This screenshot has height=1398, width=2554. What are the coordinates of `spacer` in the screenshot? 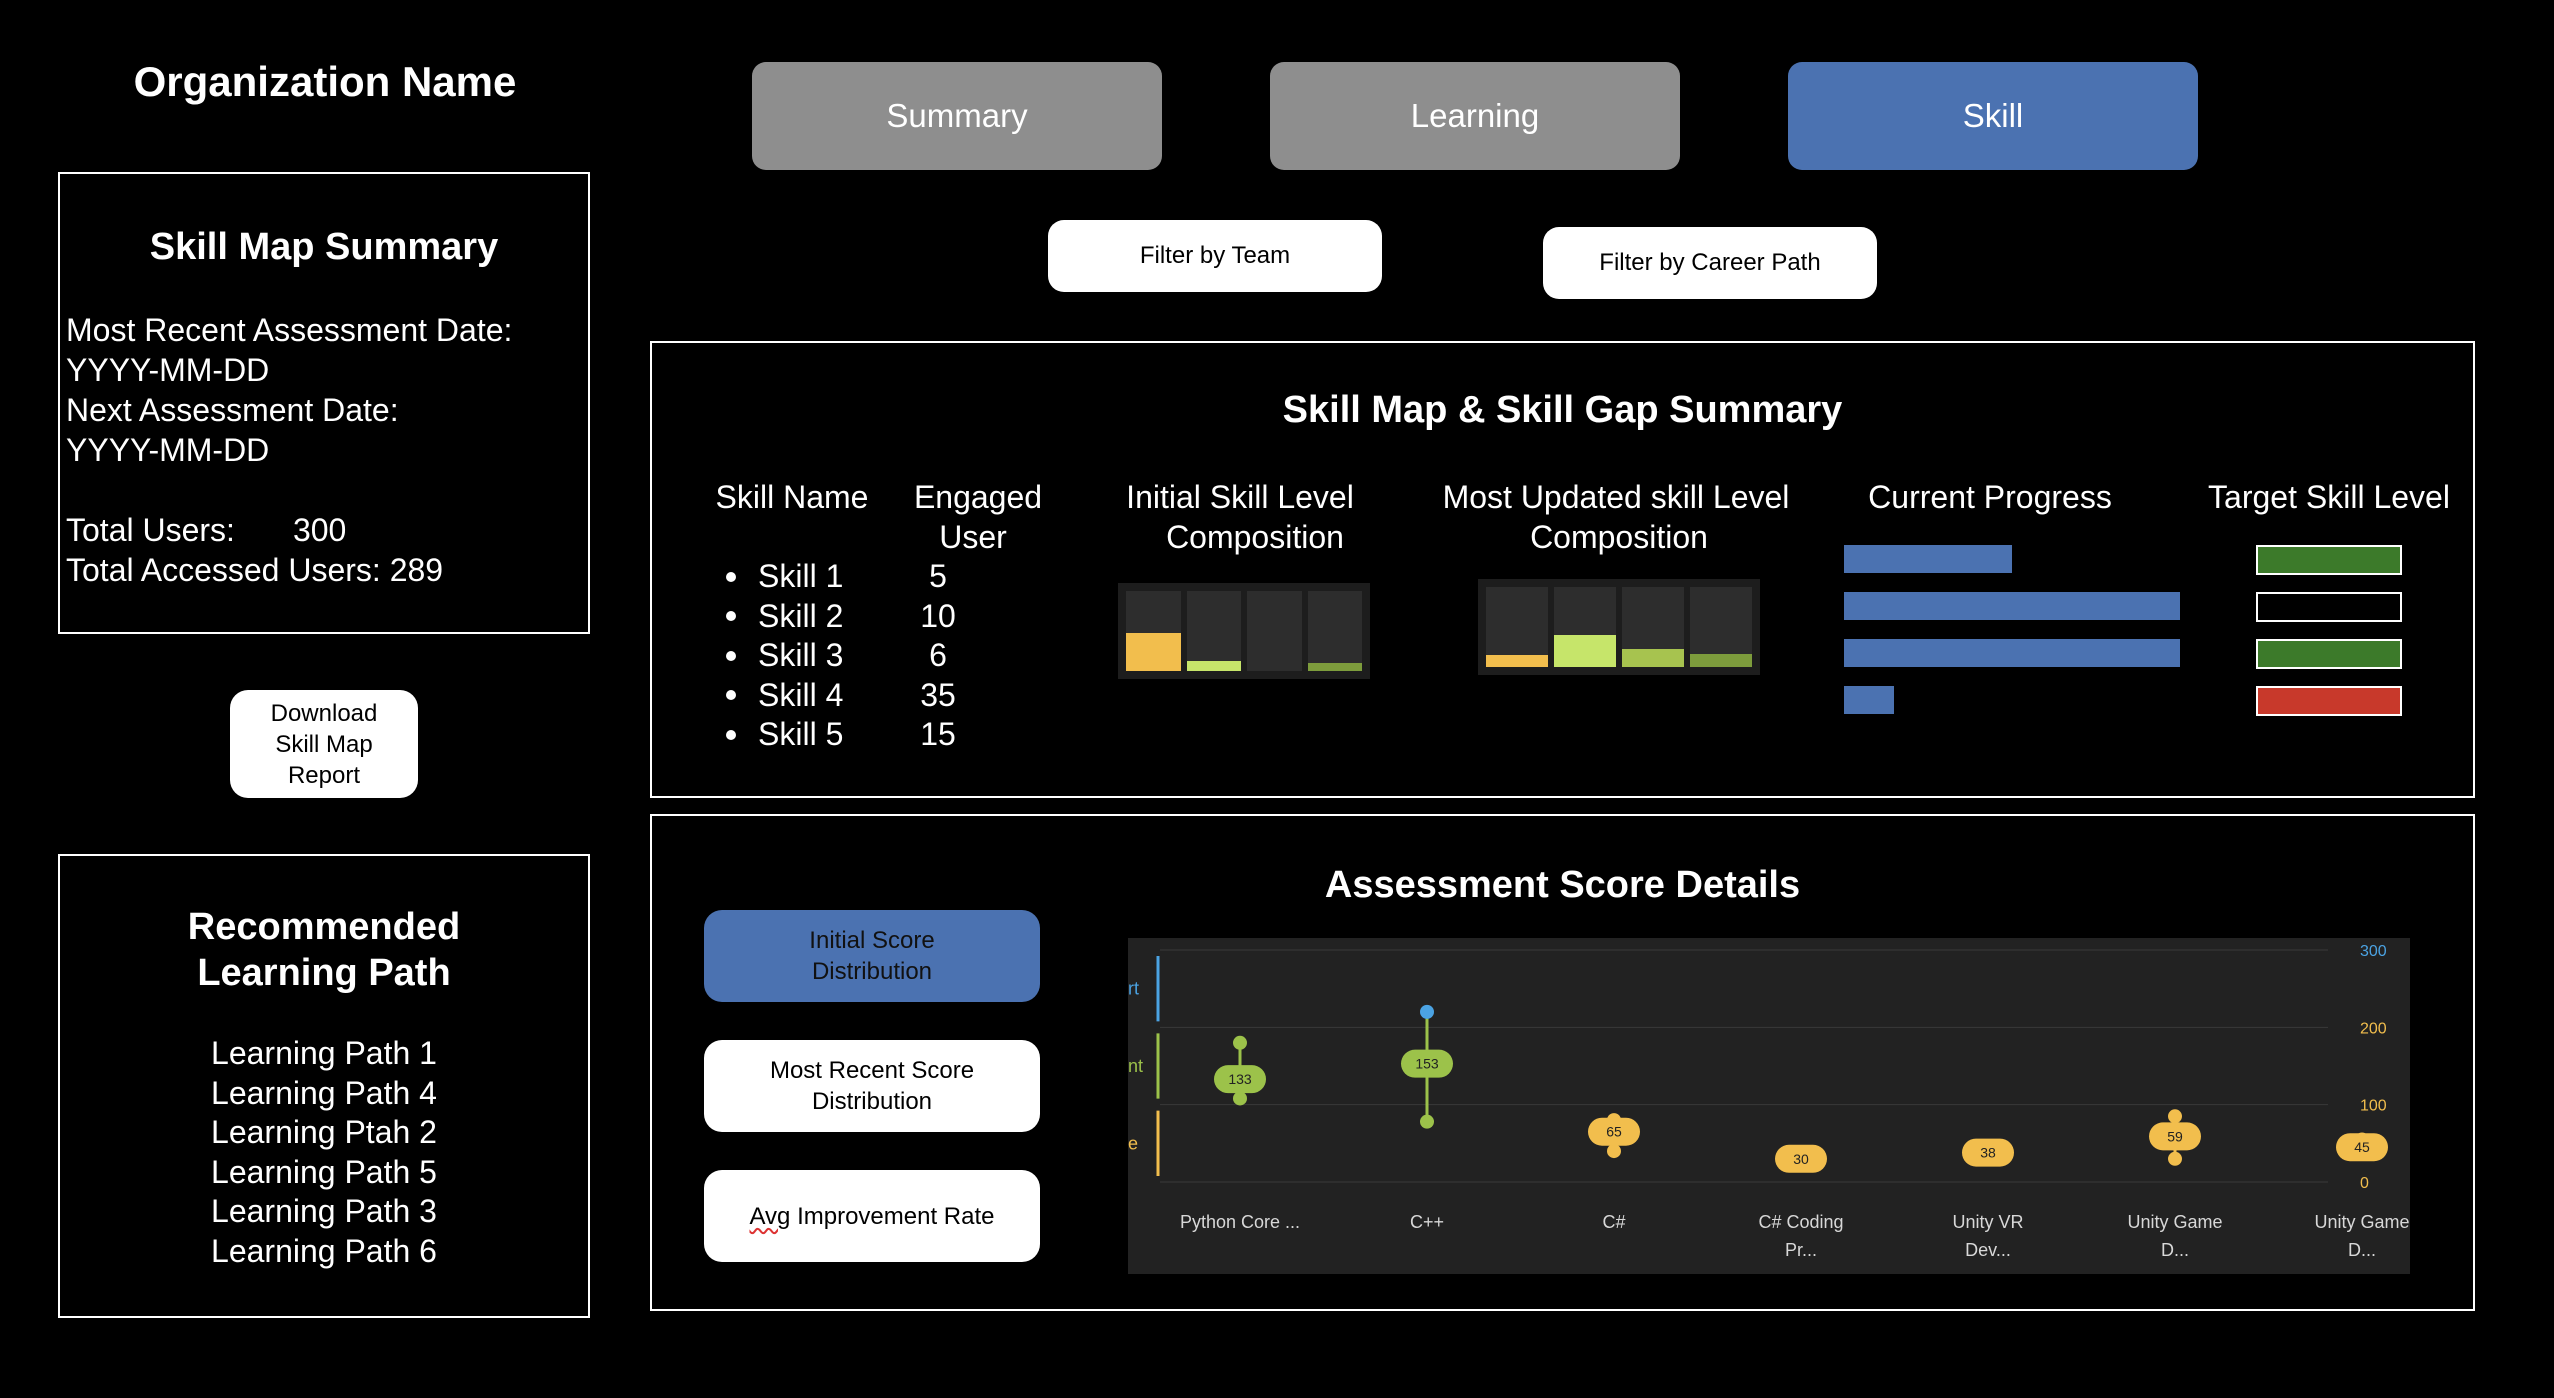 It's located at (289, 490).